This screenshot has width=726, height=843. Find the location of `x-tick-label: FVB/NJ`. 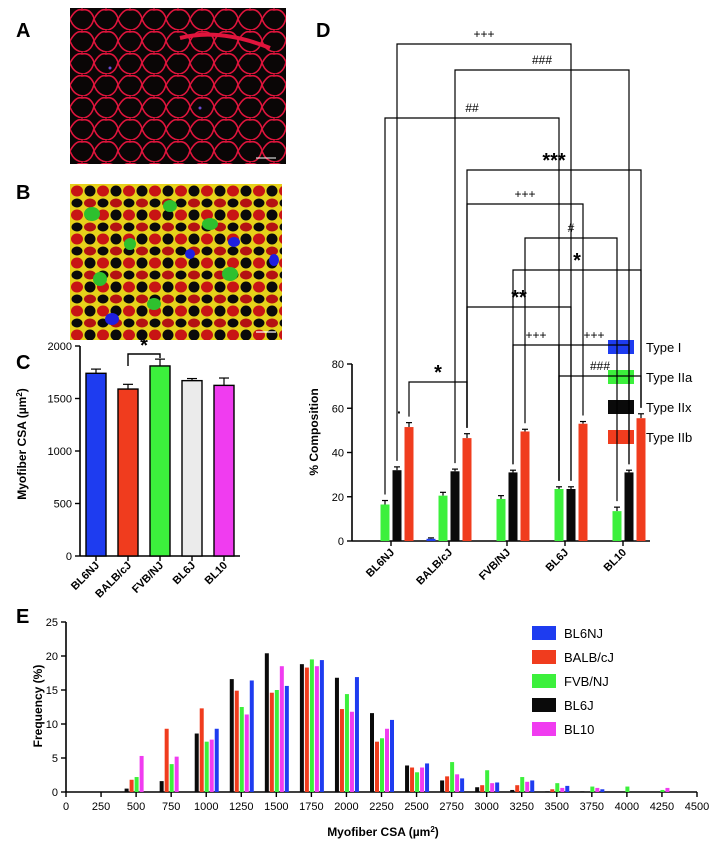

x-tick-label: FVB/NJ is located at coordinates (148, 578).